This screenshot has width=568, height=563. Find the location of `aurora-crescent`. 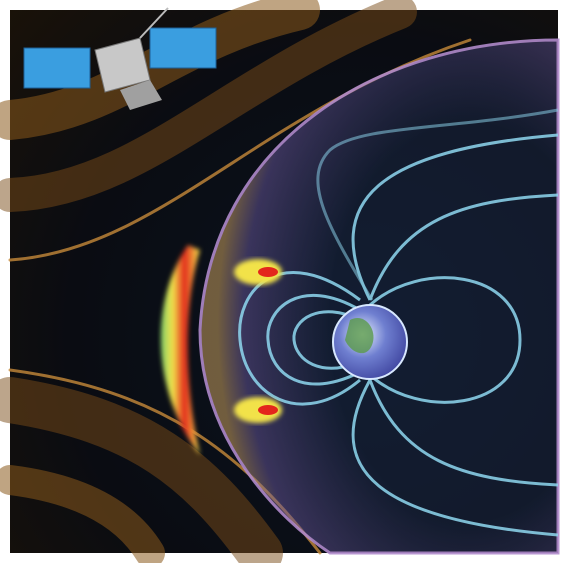

aurora-crescent is located at coordinates (221, 350).